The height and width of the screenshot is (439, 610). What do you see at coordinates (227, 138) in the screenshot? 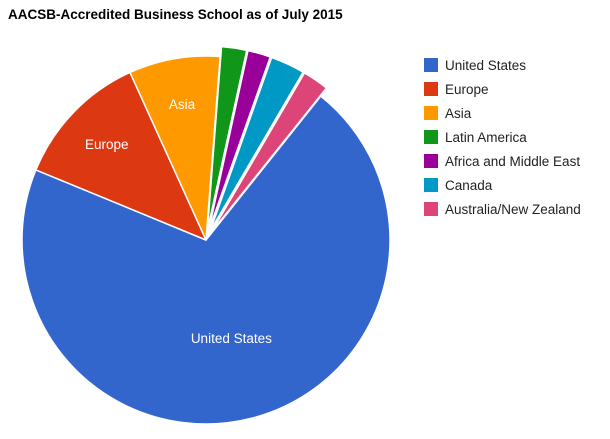
I see `pie-slice-latin-america` at bounding box center [227, 138].